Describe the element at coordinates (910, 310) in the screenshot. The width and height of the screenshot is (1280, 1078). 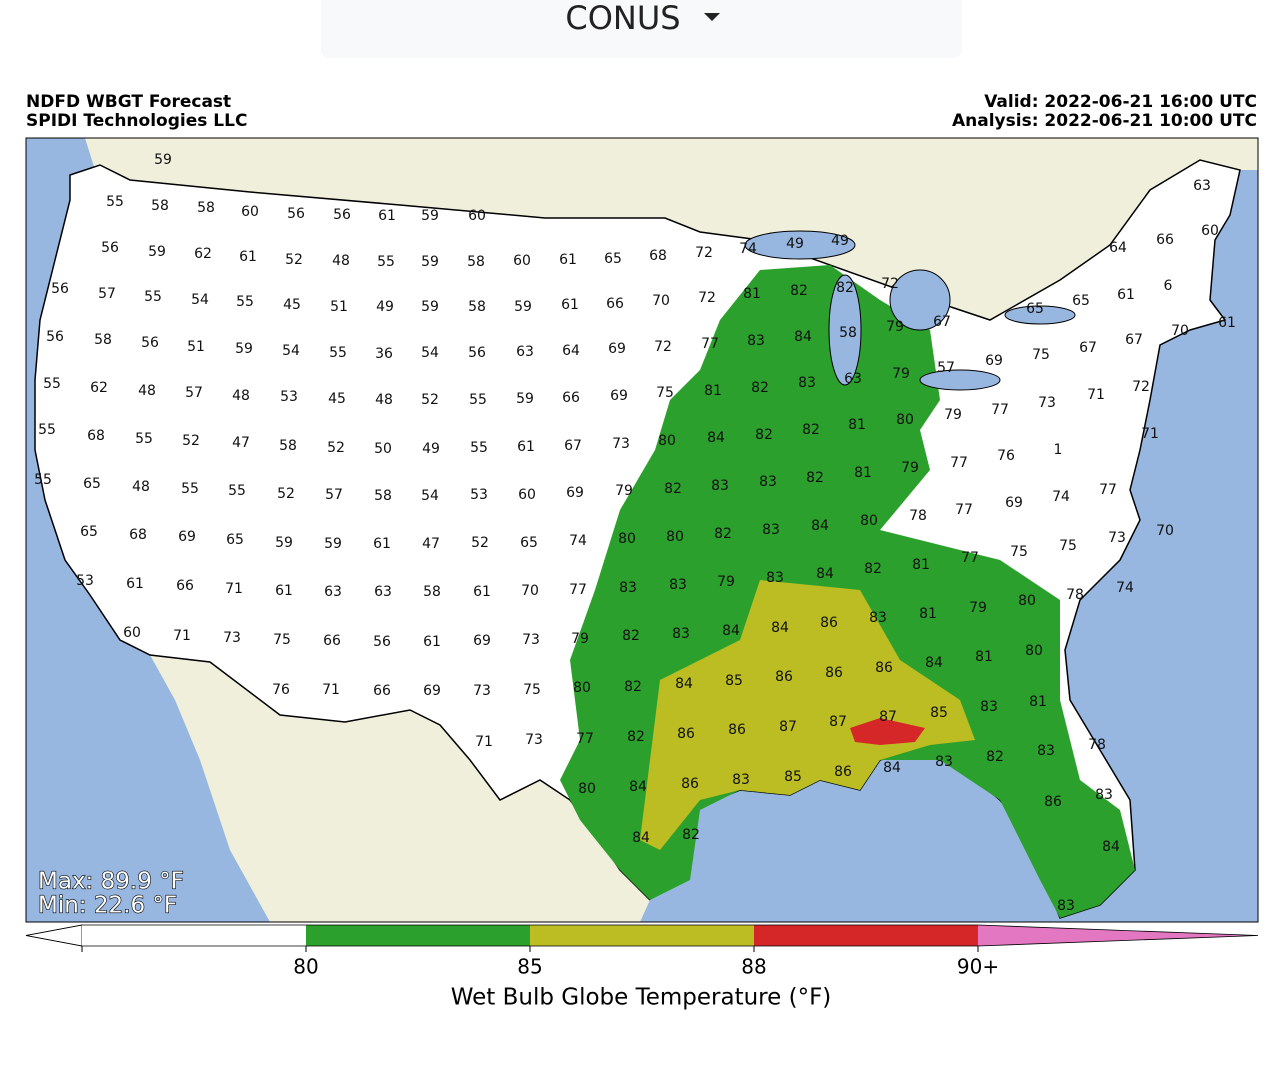
I see `great-lakes` at that location.